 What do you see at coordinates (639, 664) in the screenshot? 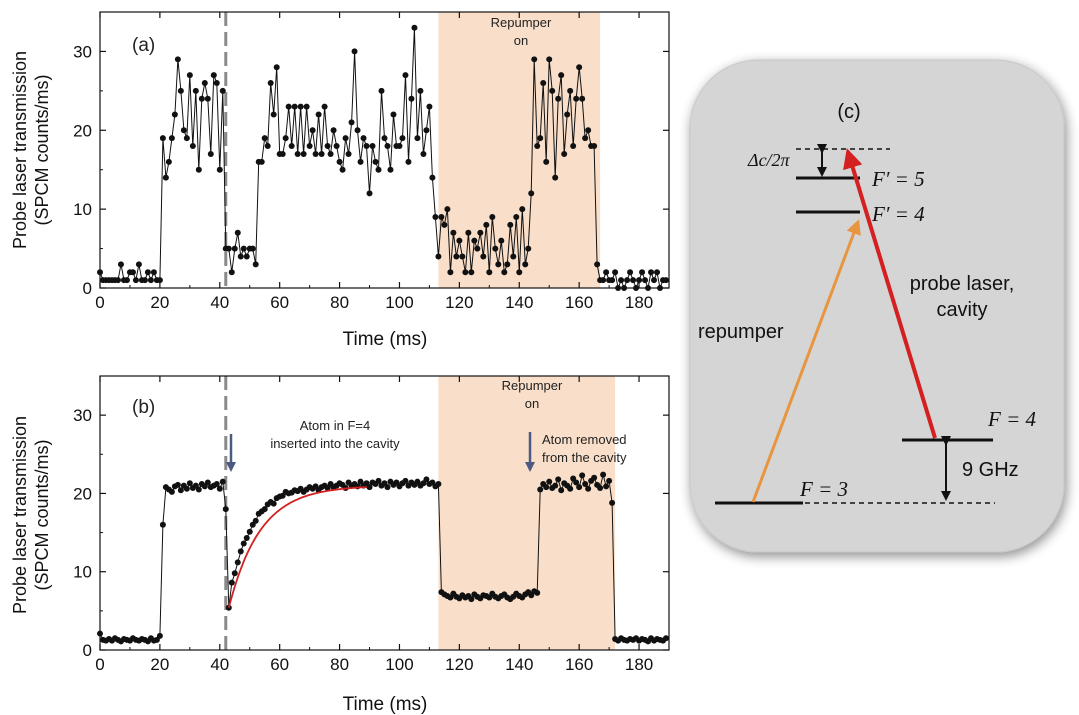
I see `x-tick-label: 180` at bounding box center [639, 664].